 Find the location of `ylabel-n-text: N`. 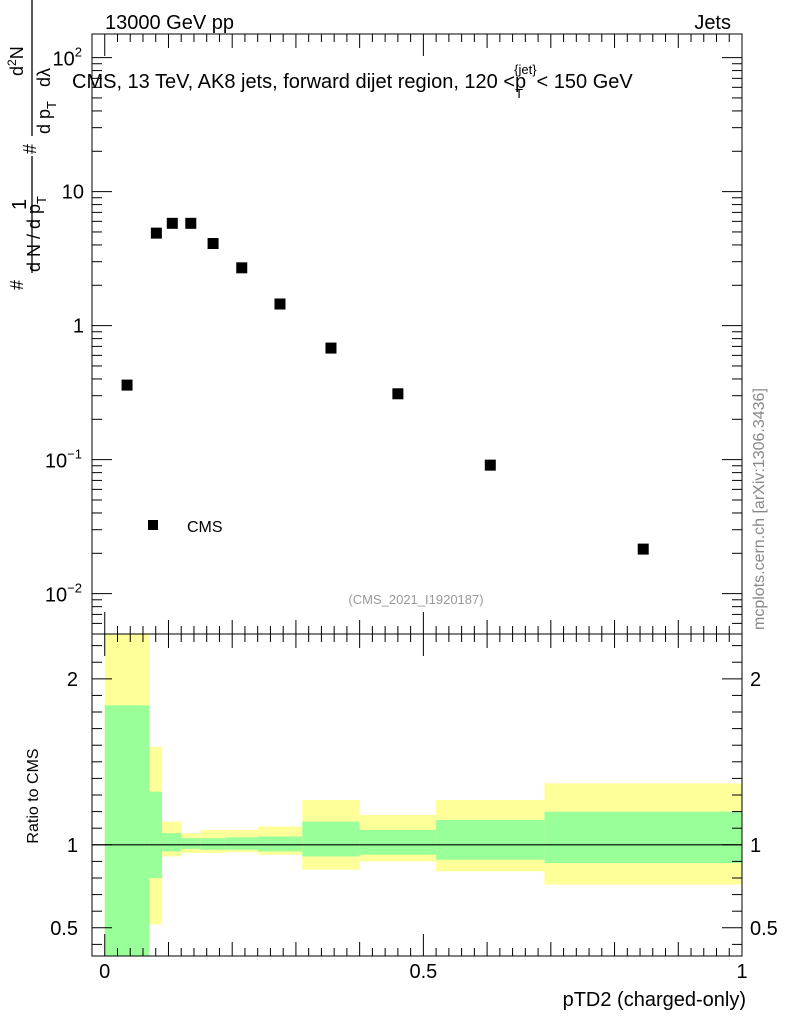

ylabel-n-text: N is located at coordinates (17, 52).